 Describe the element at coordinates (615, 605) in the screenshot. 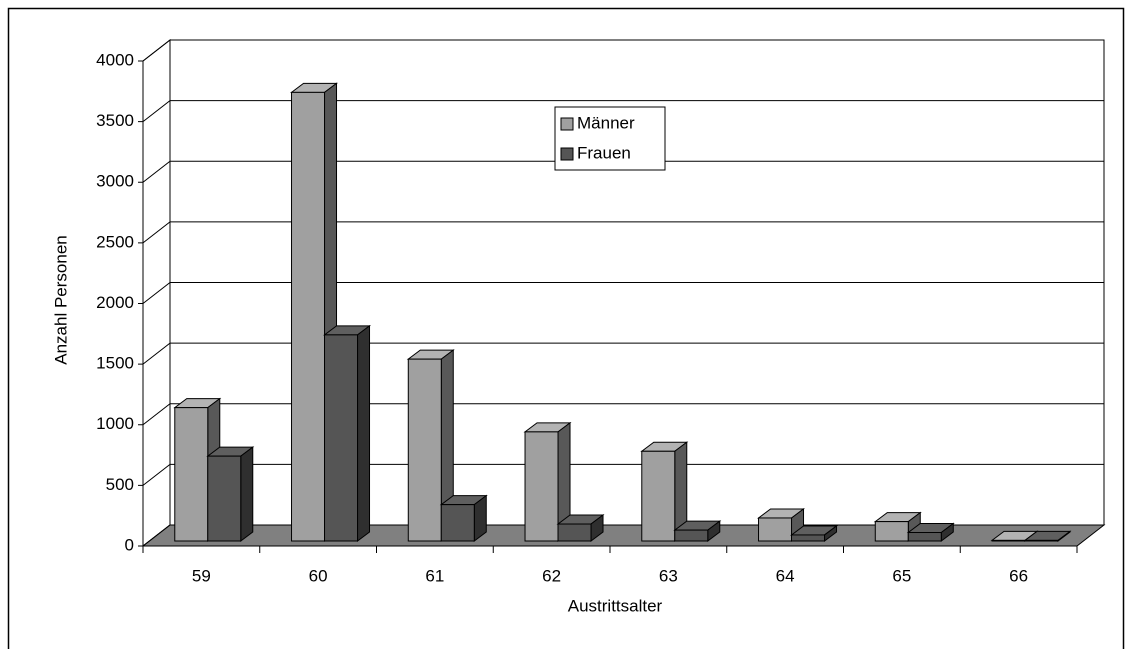

I see `x-axis-title: Austrittsalter` at that location.